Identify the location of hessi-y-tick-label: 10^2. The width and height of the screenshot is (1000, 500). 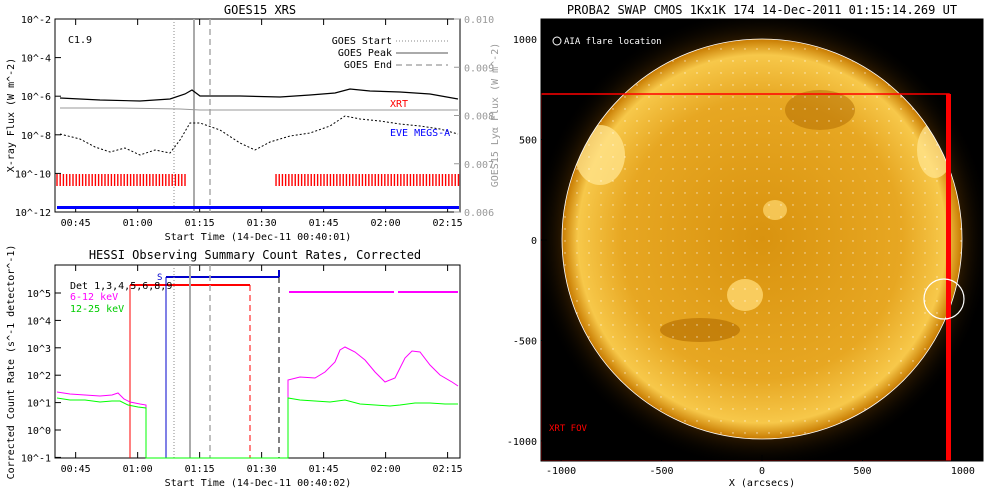
(39, 376).